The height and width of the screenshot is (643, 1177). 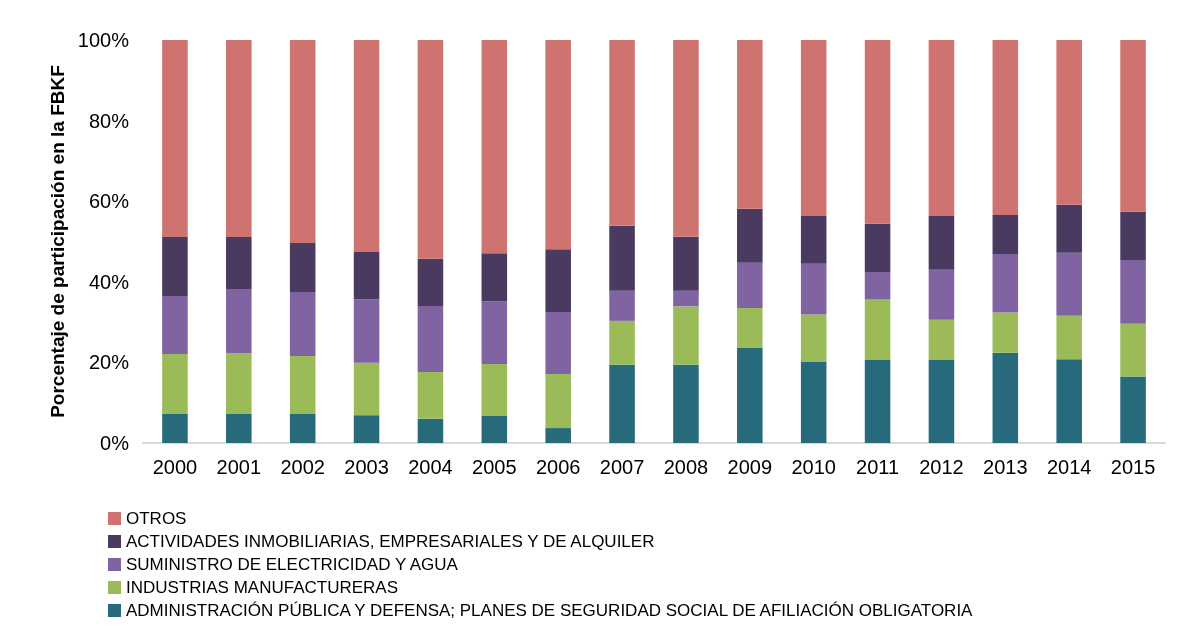 What do you see at coordinates (558, 467) in the screenshot?
I see `x-tick-label: 2006` at bounding box center [558, 467].